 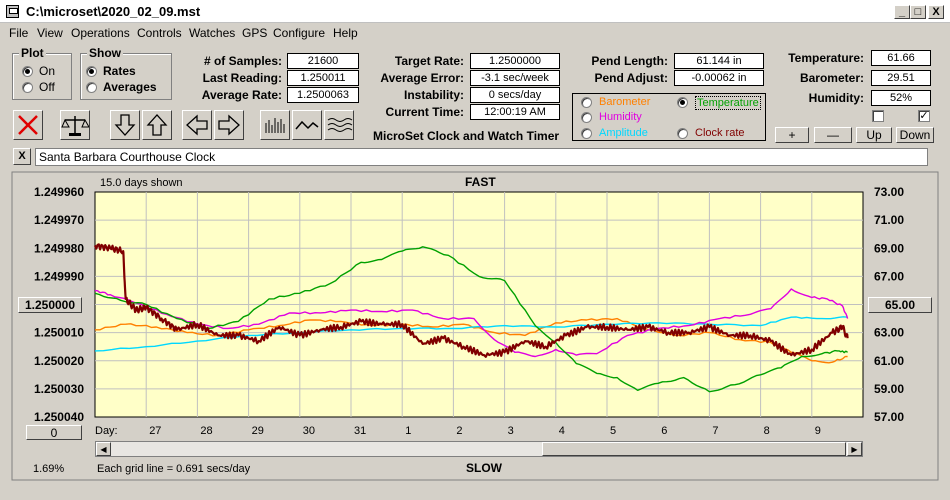 What do you see at coordinates (27, 87) in the screenshot?
I see `plot-off-radio` at bounding box center [27, 87].